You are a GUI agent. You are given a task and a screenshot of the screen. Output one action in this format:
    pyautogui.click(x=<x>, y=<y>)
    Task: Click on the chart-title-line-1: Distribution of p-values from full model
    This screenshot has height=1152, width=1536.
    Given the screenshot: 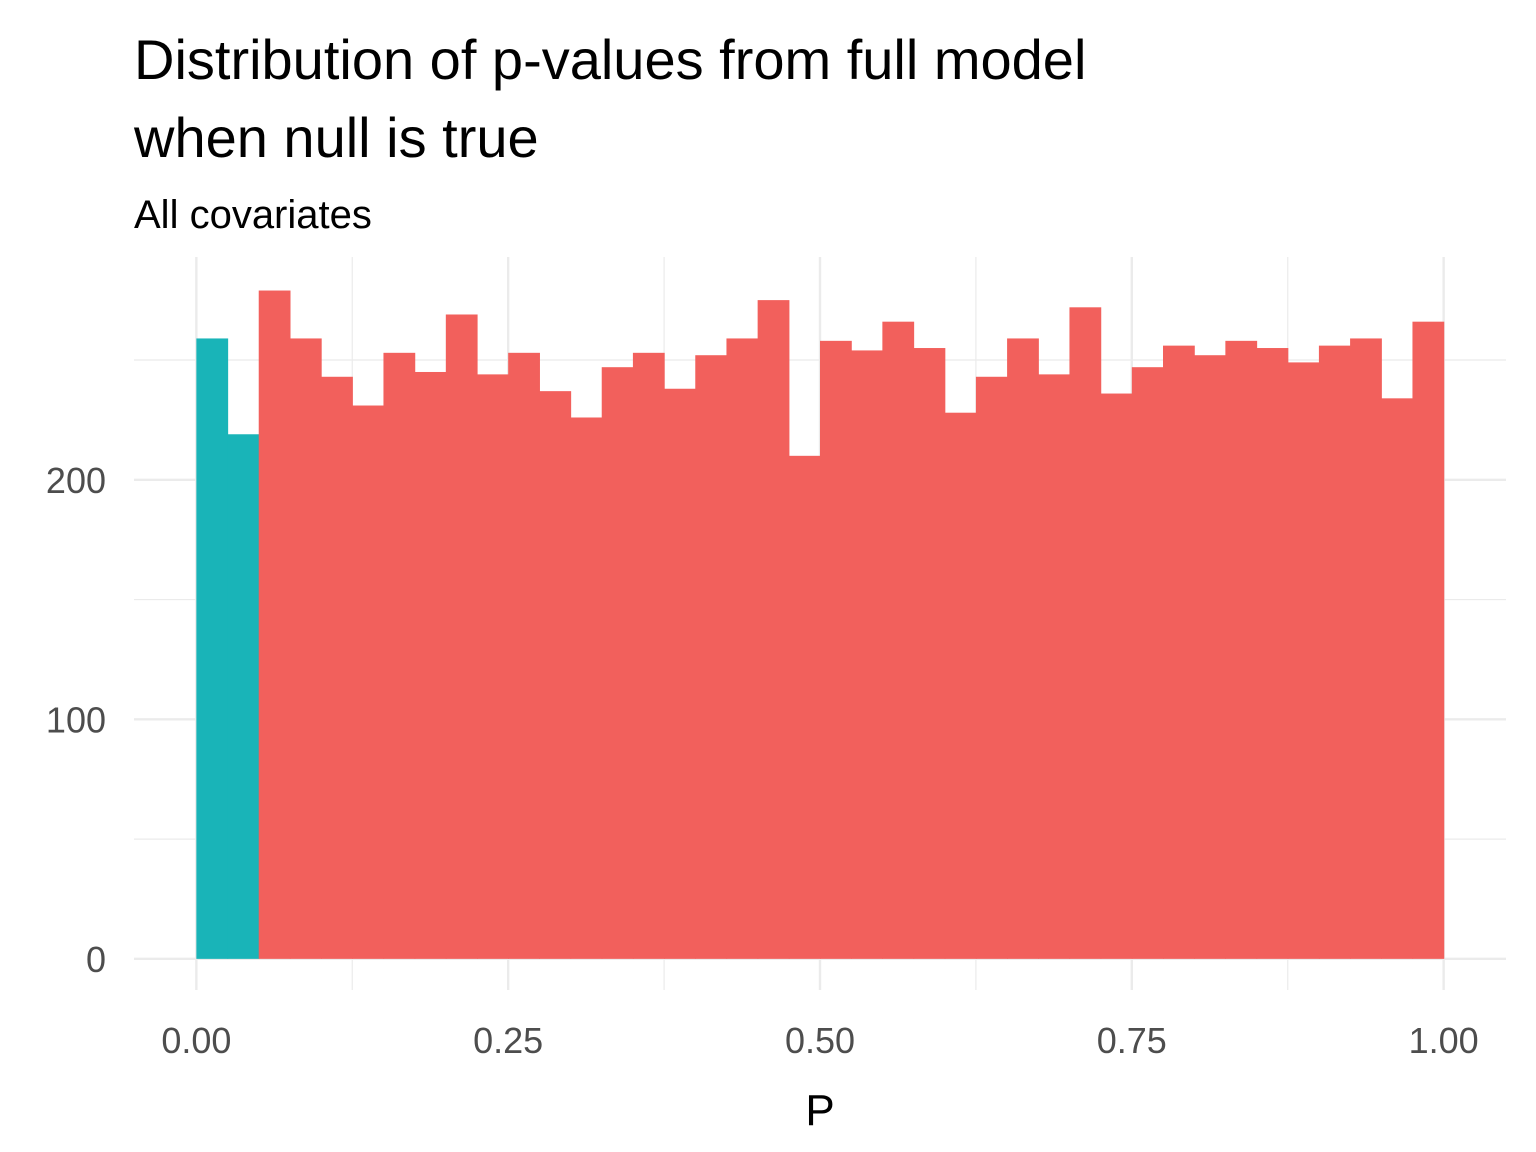 What is the action you would take?
    pyautogui.click(x=610, y=59)
    